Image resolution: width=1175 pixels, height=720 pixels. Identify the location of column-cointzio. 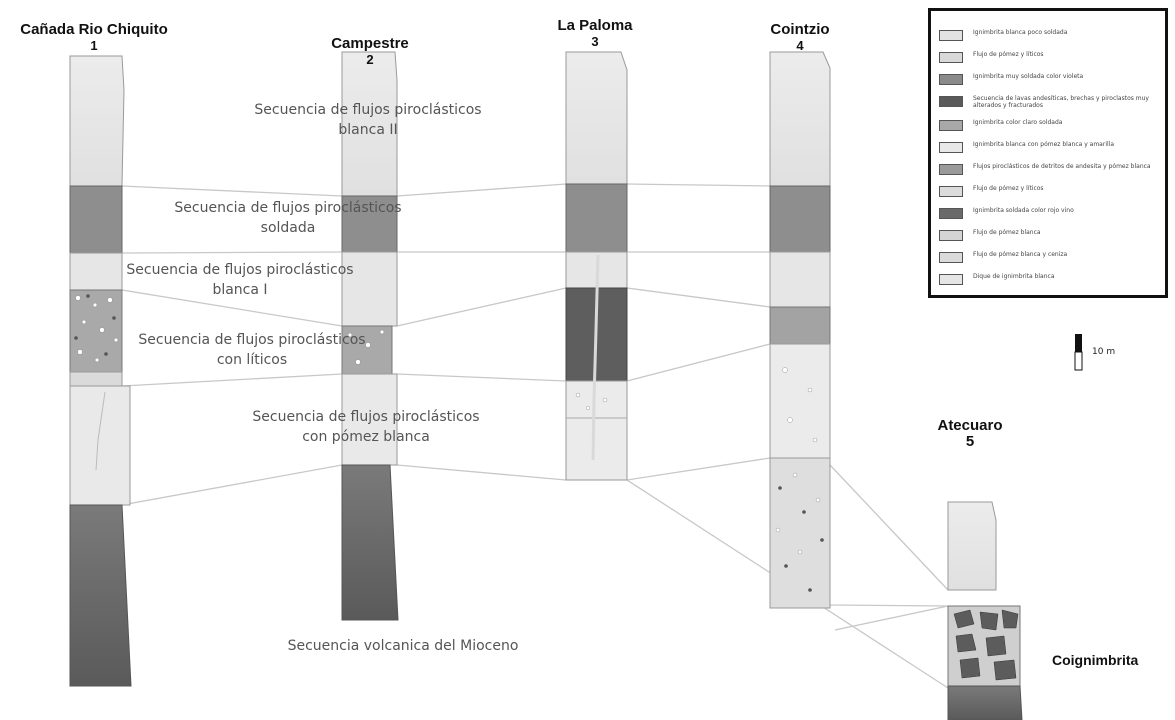
(800, 330).